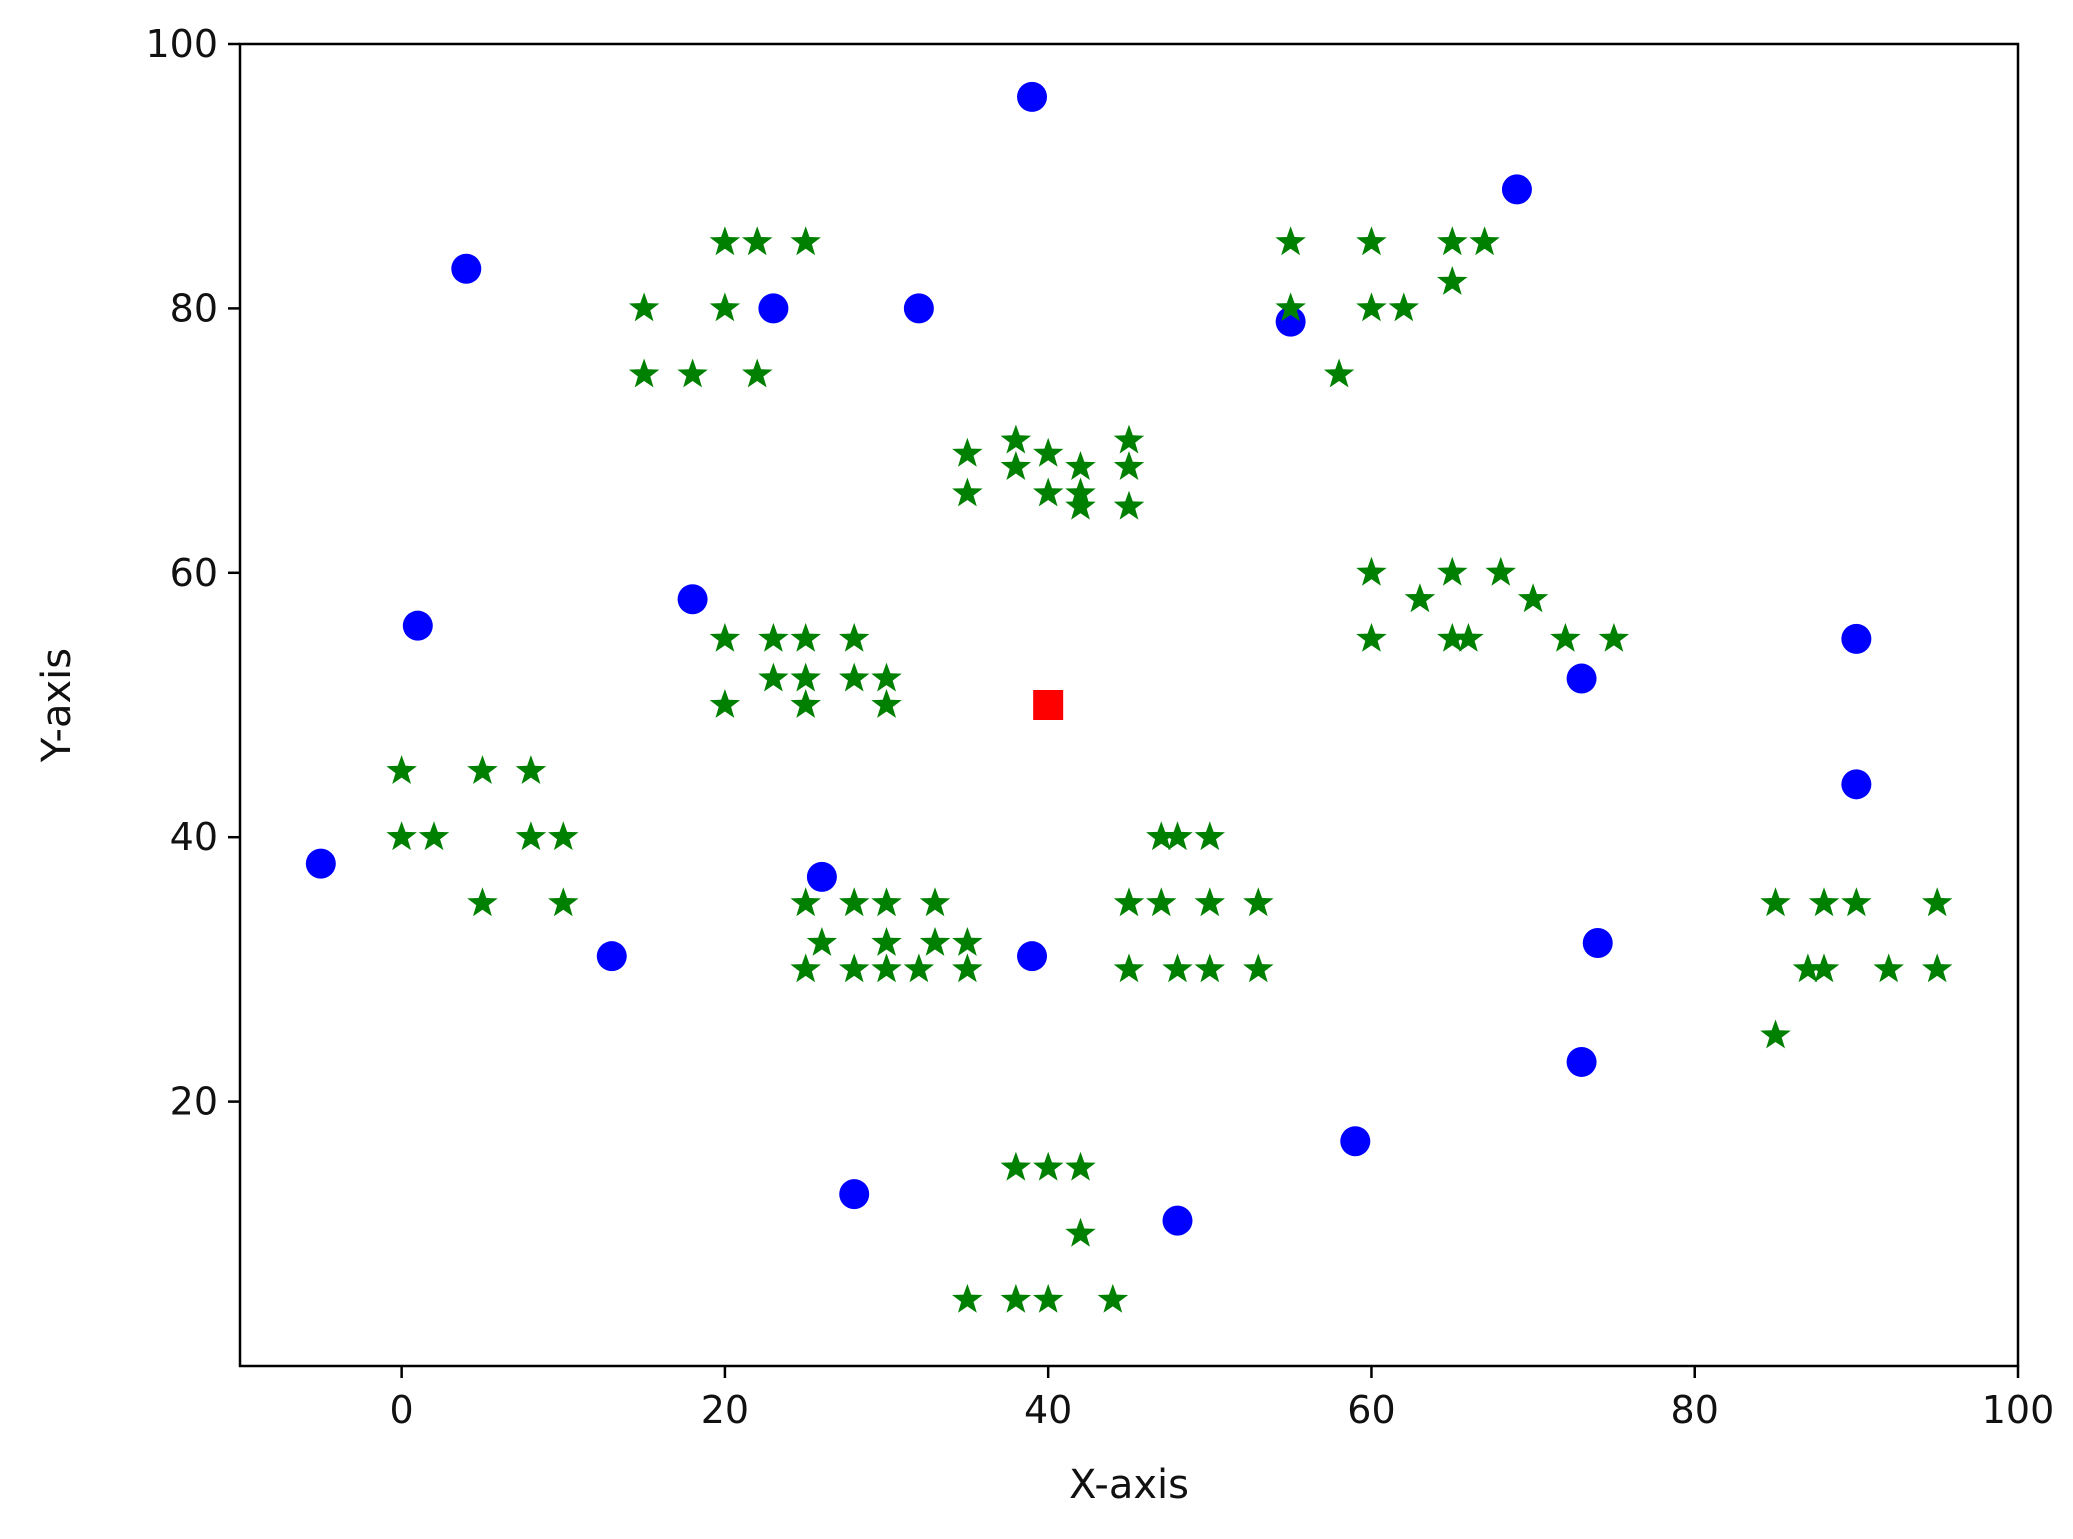 The width and height of the screenshot is (2073, 1539). What do you see at coordinates (1371, 1410) in the screenshot?
I see `x-tick-label: 60` at bounding box center [1371, 1410].